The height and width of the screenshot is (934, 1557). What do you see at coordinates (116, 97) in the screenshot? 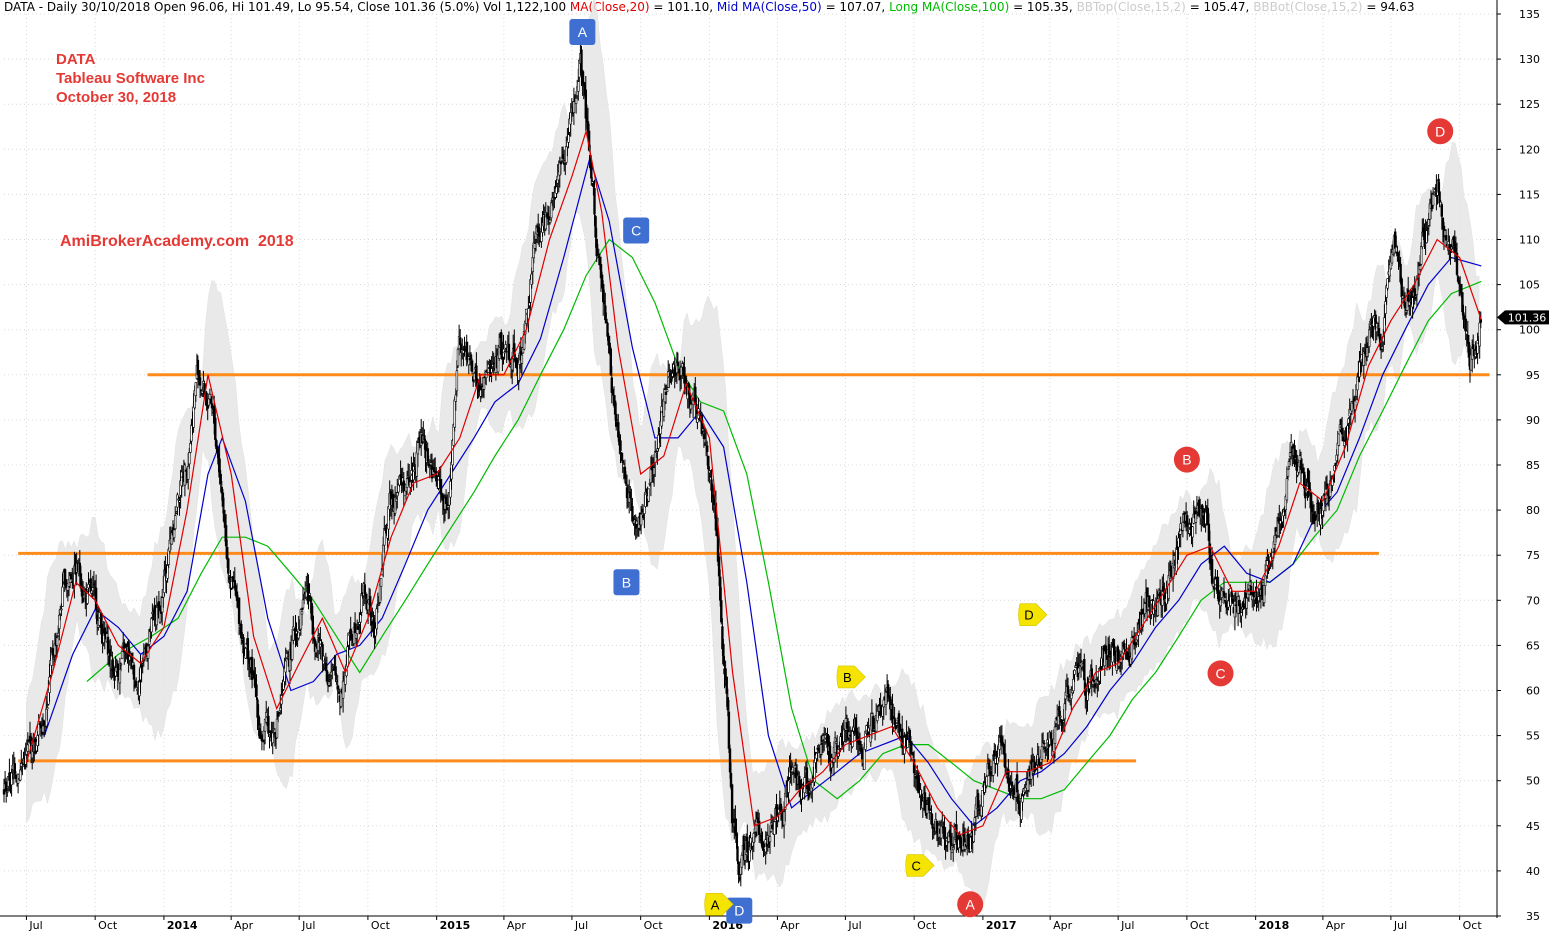
I see `annotation-date: October 30, 2018` at bounding box center [116, 97].